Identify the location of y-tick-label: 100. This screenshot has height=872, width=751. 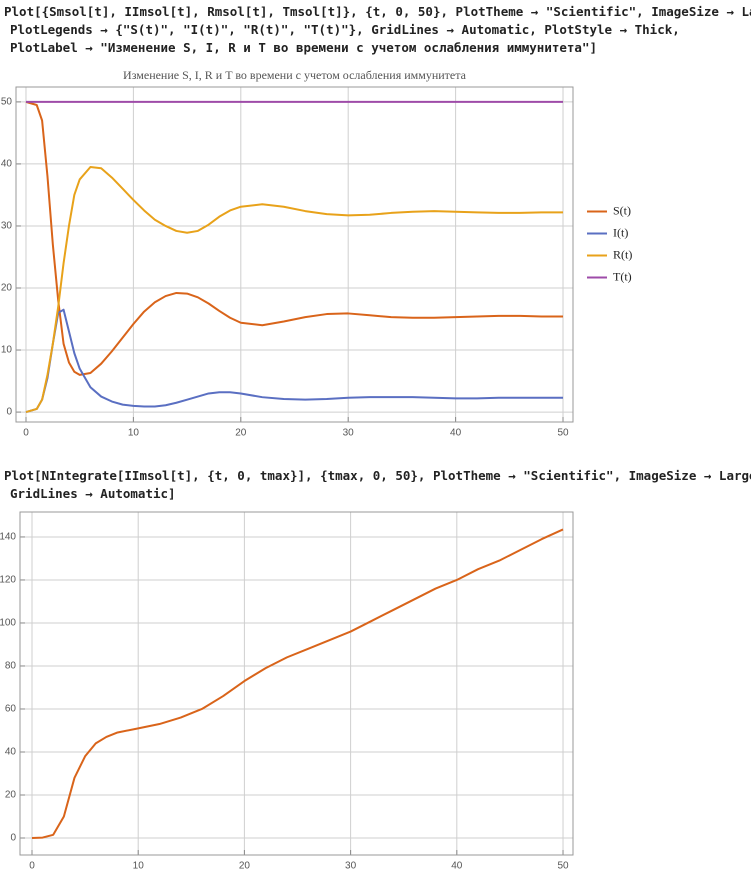
(8, 623).